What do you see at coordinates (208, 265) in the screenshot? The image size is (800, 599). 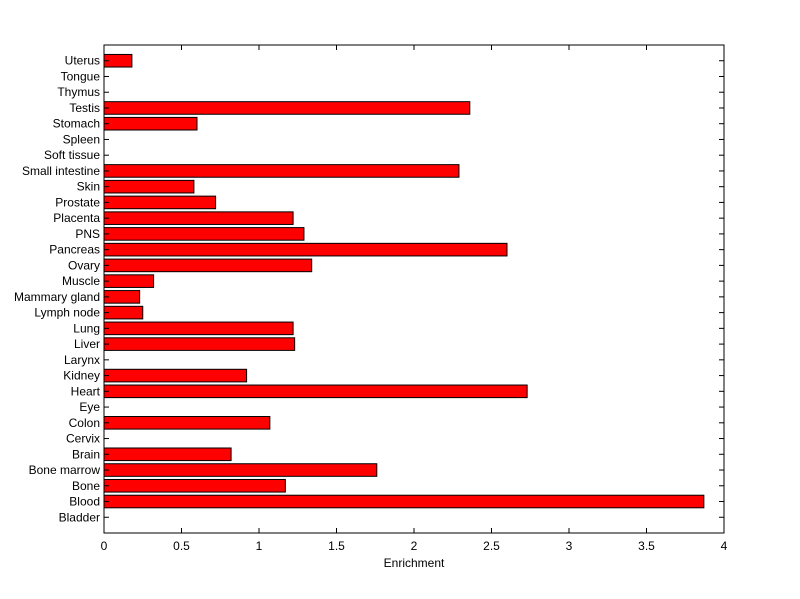 I see `bar-ovary` at bounding box center [208, 265].